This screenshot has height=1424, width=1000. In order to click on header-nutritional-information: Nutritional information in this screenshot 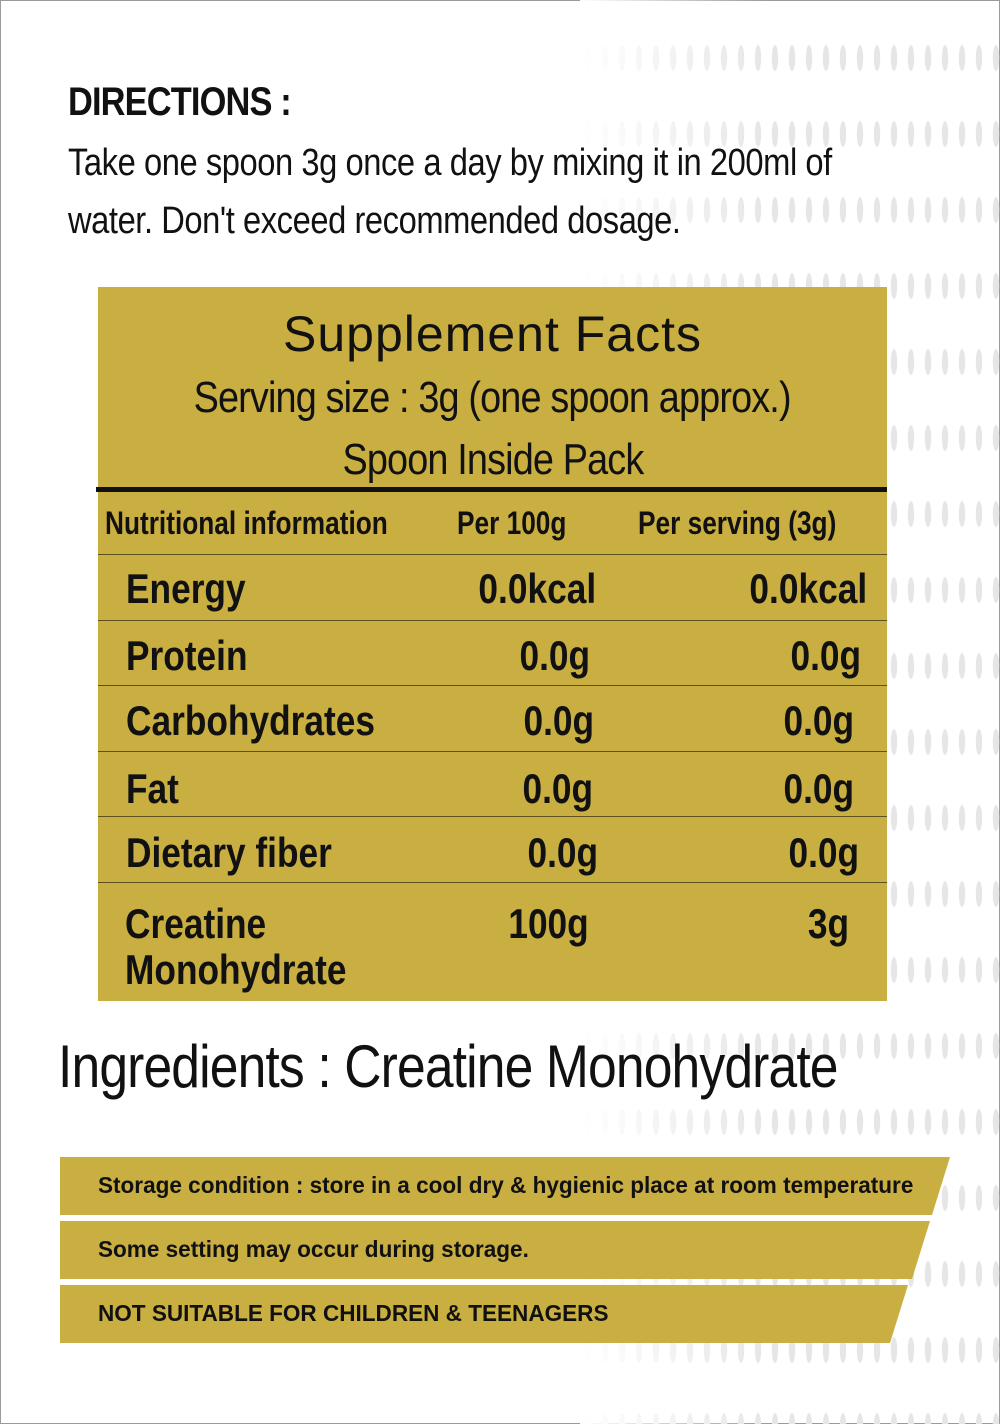, I will do `click(246, 523)`.